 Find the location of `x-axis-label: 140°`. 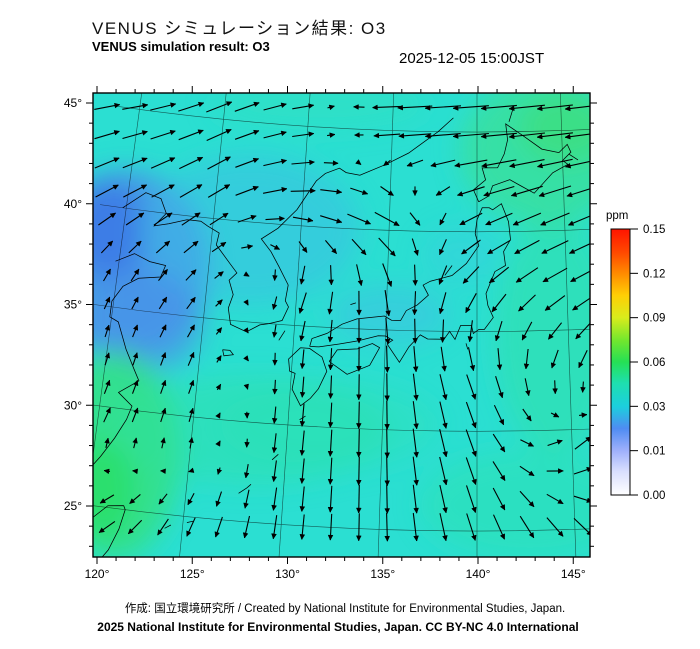

x-axis-label: 140° is located at coordinates (478, 574).